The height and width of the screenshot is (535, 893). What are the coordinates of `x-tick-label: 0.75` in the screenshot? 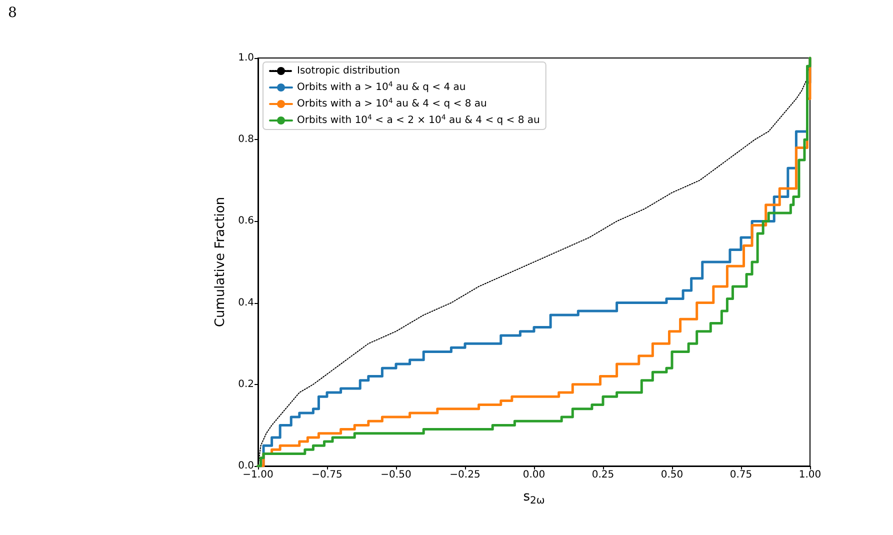 It's located at (741, 475).